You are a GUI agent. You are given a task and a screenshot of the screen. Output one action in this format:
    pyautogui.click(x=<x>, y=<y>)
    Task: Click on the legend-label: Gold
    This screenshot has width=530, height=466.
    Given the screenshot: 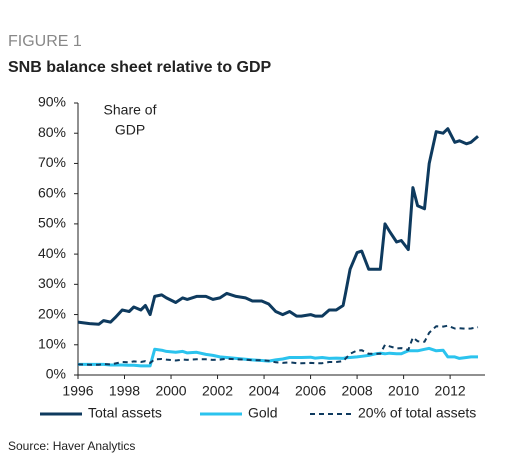 What is the action you would take?
    pyautogui.click(x=263, y=413)
    